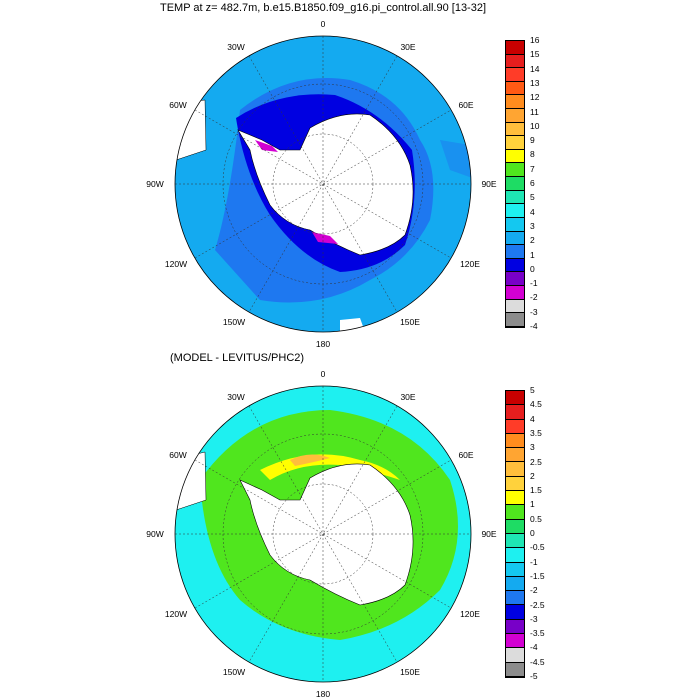 Image resolution: width=700 pixels, height=700 pixels. What do you see at coordinates (535, 97) in the screenshot?
I see `colorbar-tick-label: 12` at bounding box center [535, 97].